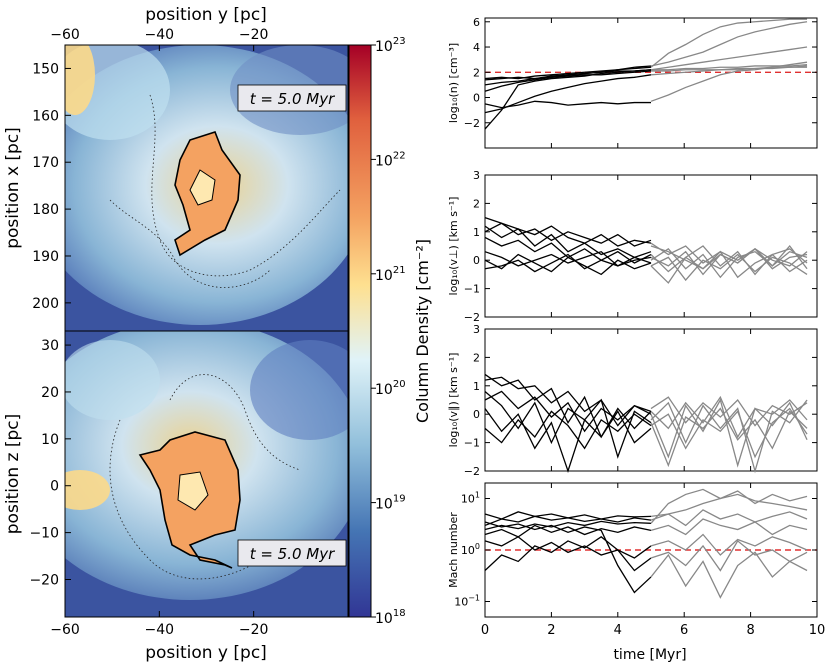 This screenshot has height=664, width=830. I want to click on top-map-title: t = 5.0 Myr, so click(292, 99).